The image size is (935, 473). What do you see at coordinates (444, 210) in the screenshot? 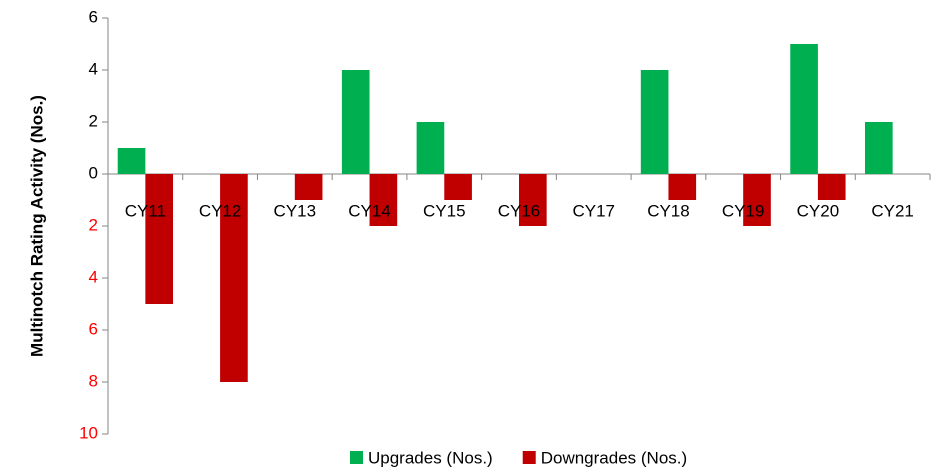
I see `x-tick-label: CY15` at bounding box center [444, 210].